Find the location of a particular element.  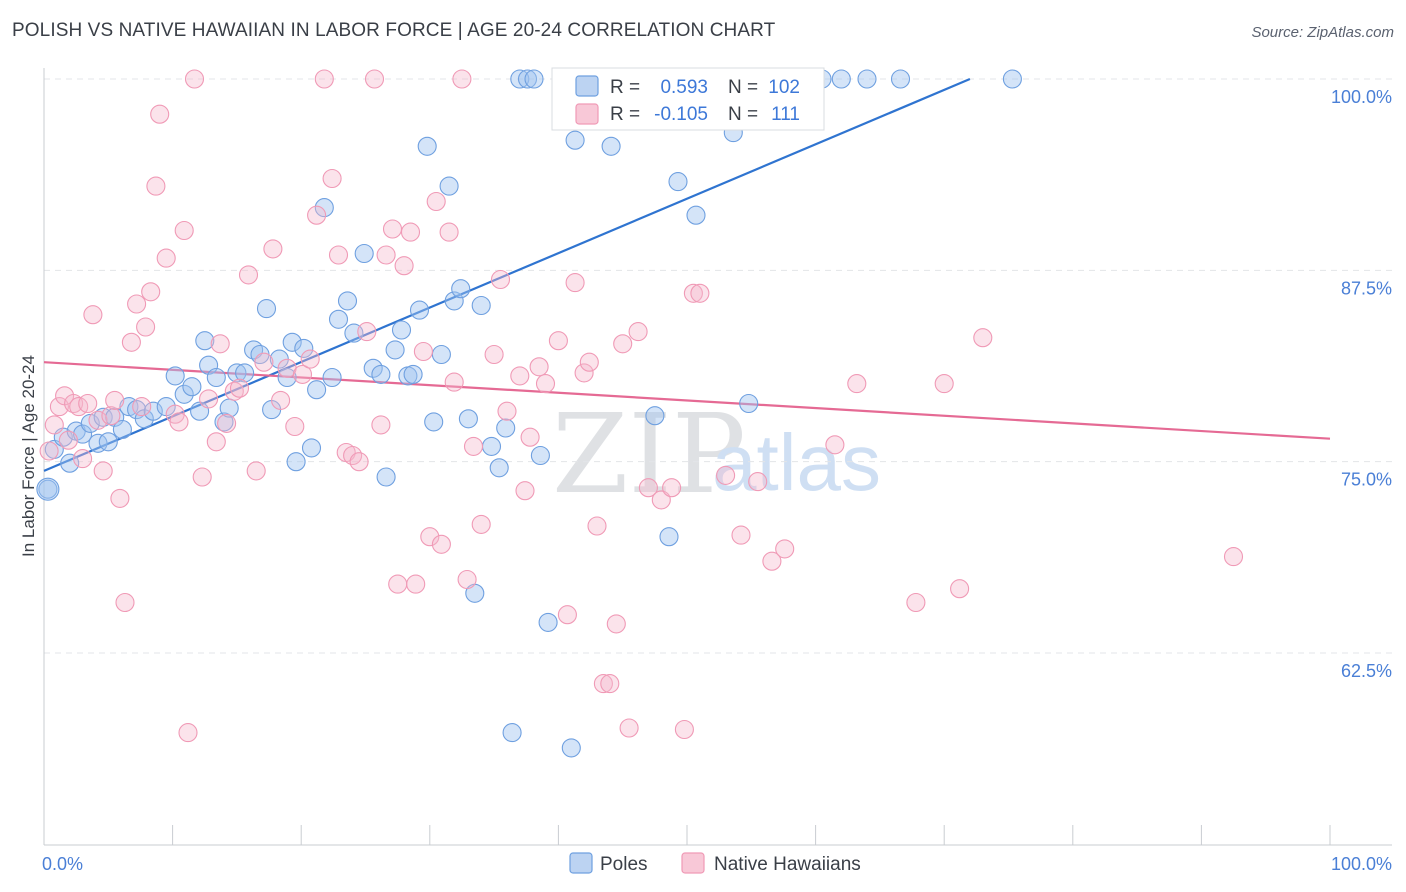

legend-poles-r-value: 0.593 is located at coordinates (684, 87).